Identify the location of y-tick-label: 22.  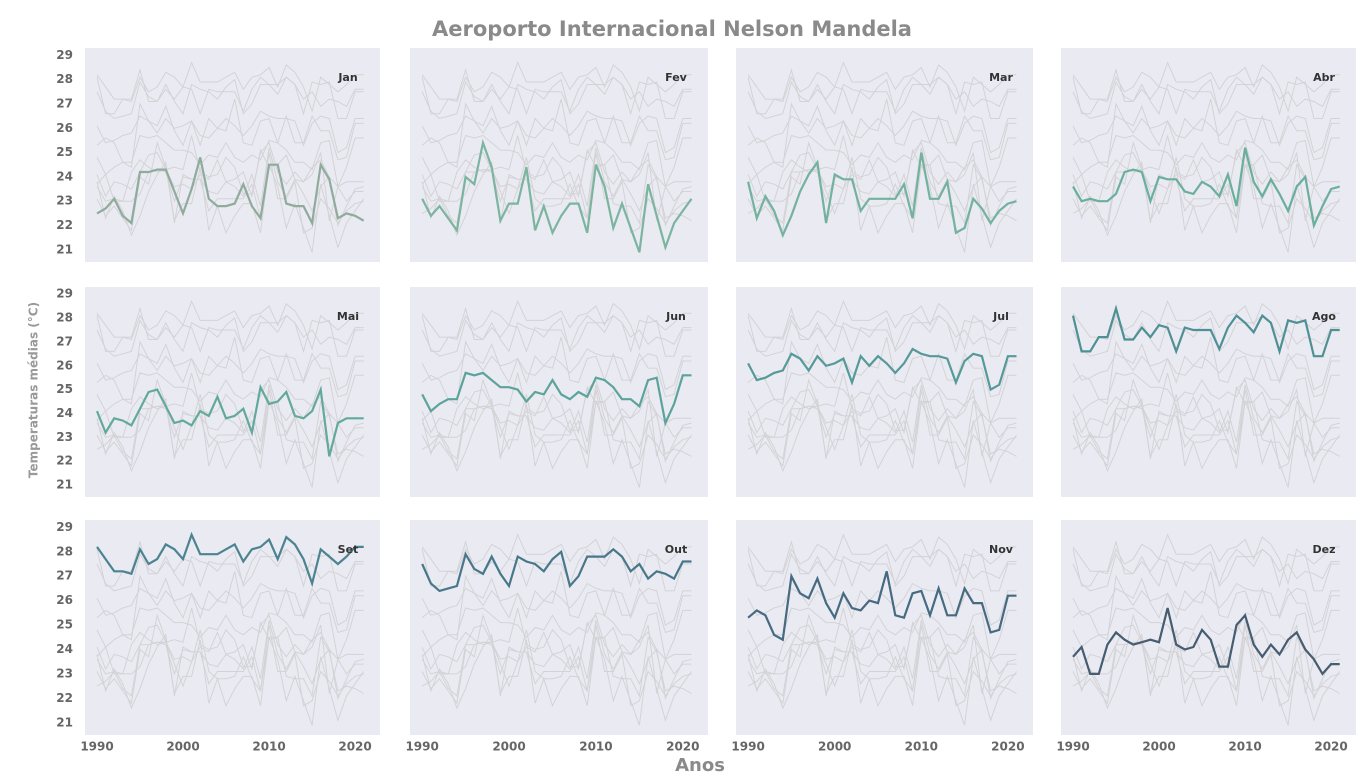
(64, 461).